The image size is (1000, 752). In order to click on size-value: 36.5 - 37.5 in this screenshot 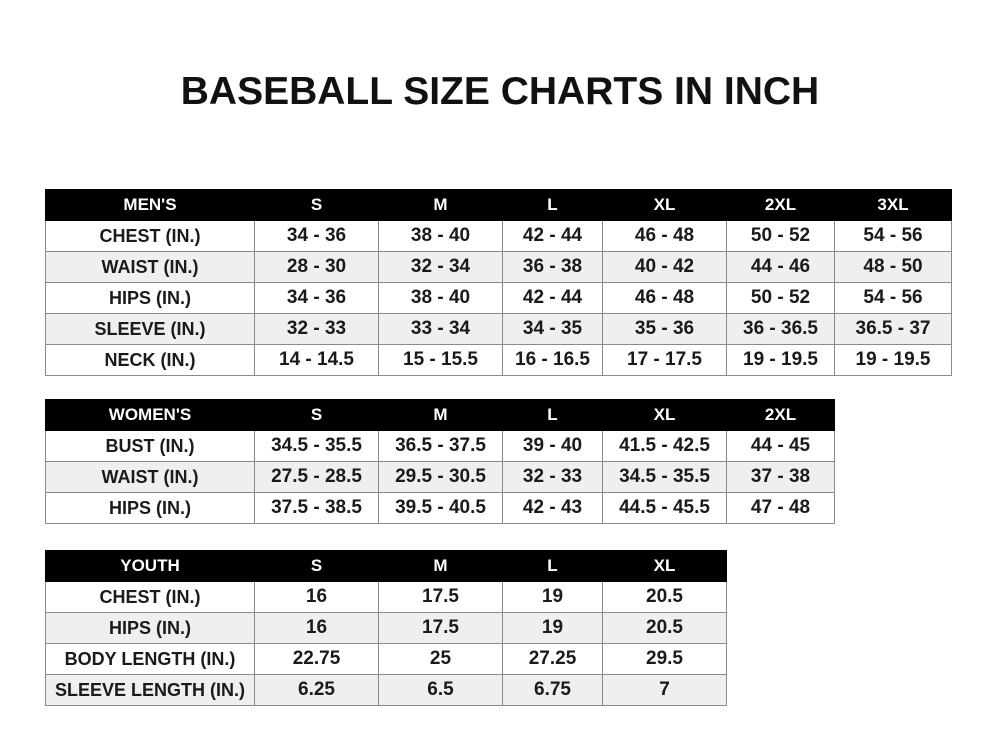, I will do `click(440, 446)`.